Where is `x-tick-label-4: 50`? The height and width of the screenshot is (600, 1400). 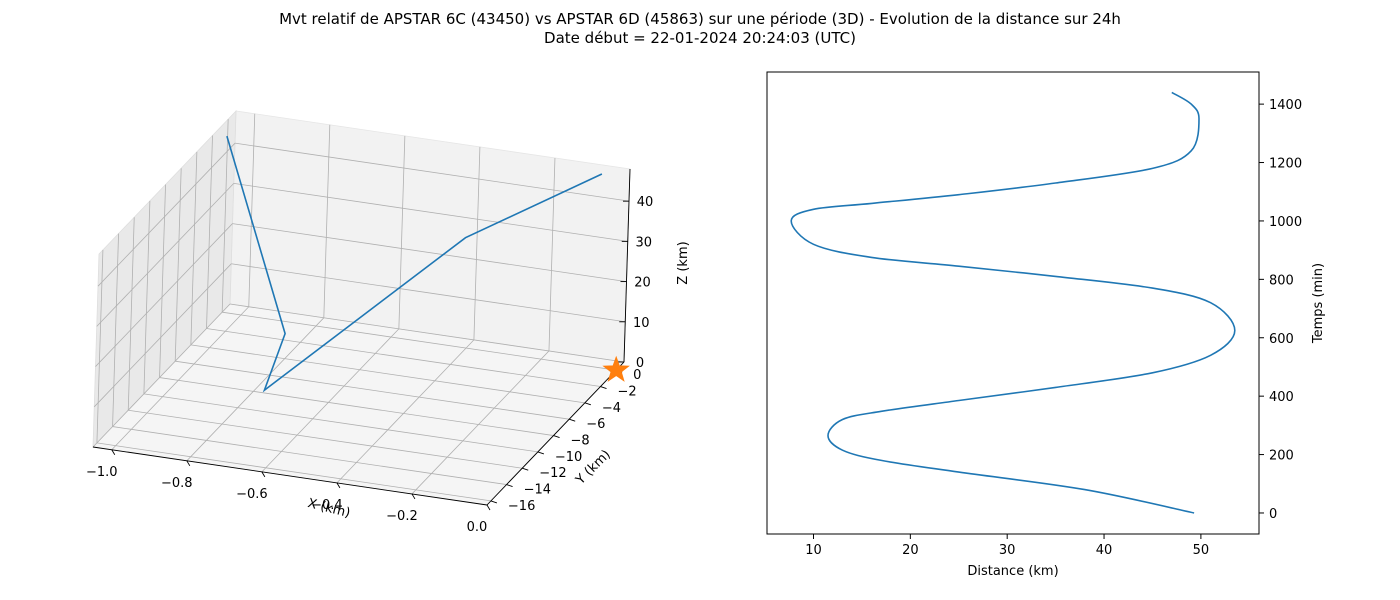 x-tick-label-4: 50 is located at coordinates (1201, 550).